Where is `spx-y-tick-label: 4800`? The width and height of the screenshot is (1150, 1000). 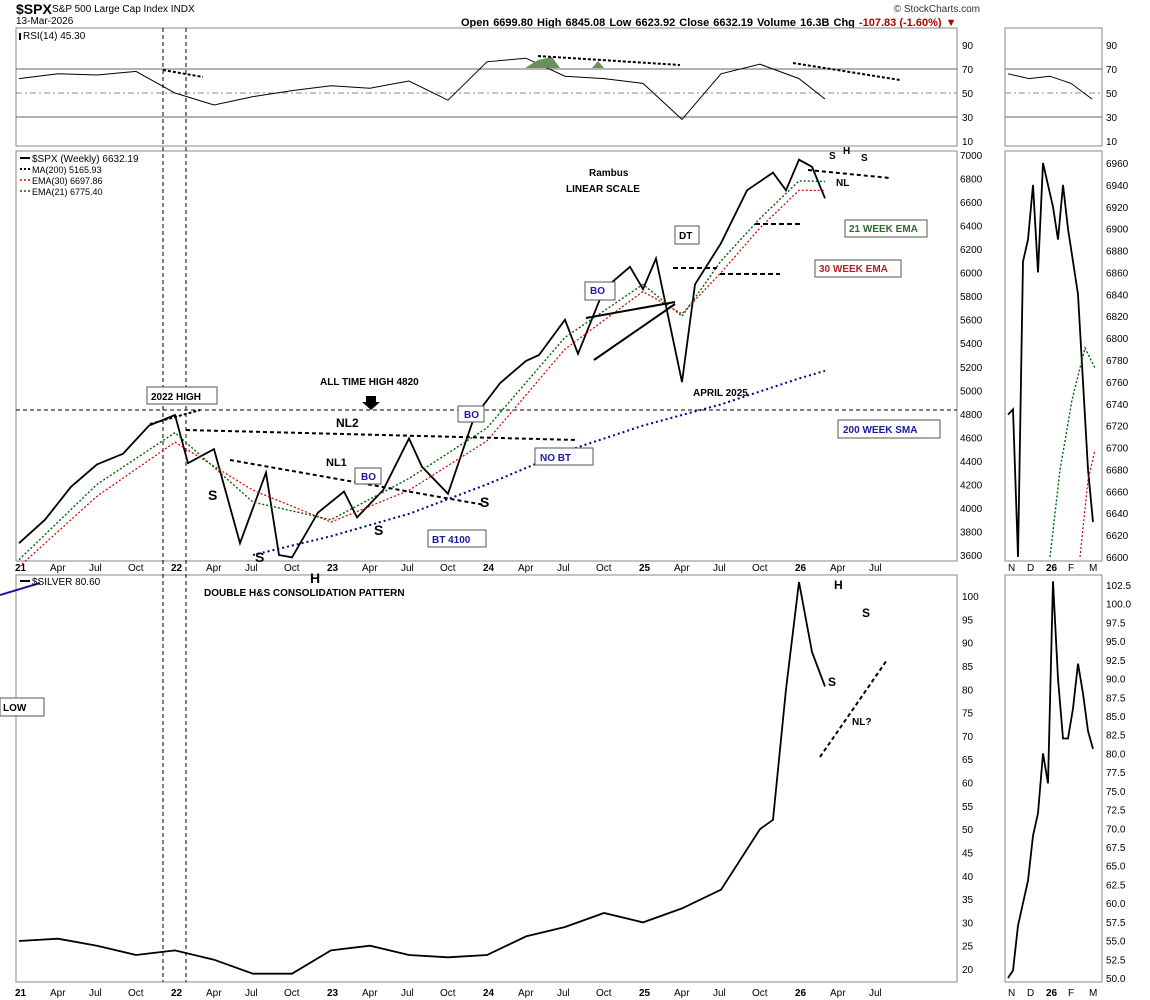
spx-y-tick-label: 4800 is located at coordinates (971, 415).